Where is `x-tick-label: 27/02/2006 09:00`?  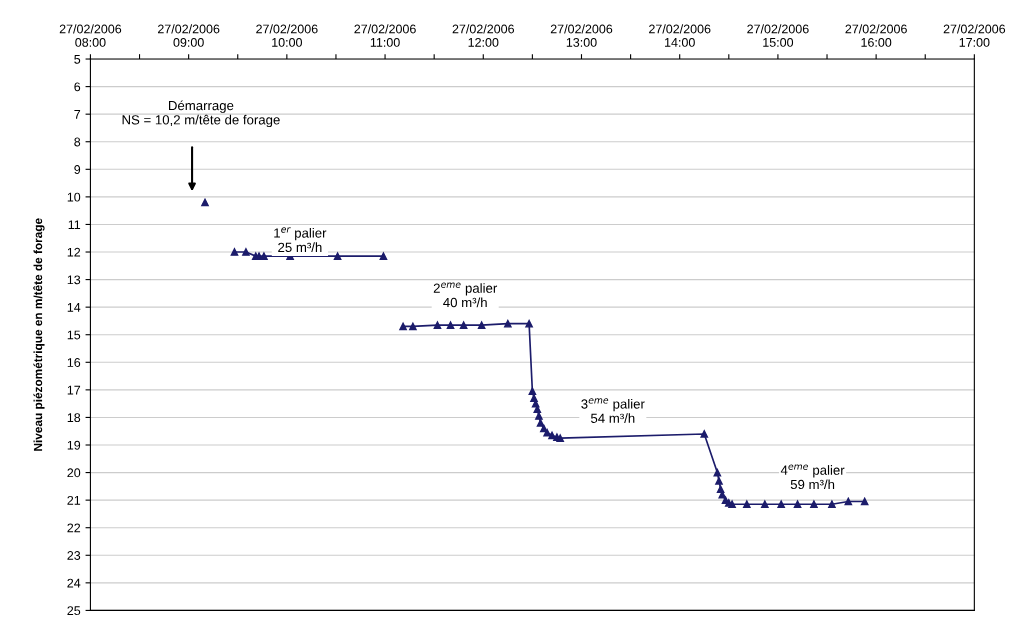
x-tick-label: 27/02/2006 09:00 is located at coordinates (188, 35).